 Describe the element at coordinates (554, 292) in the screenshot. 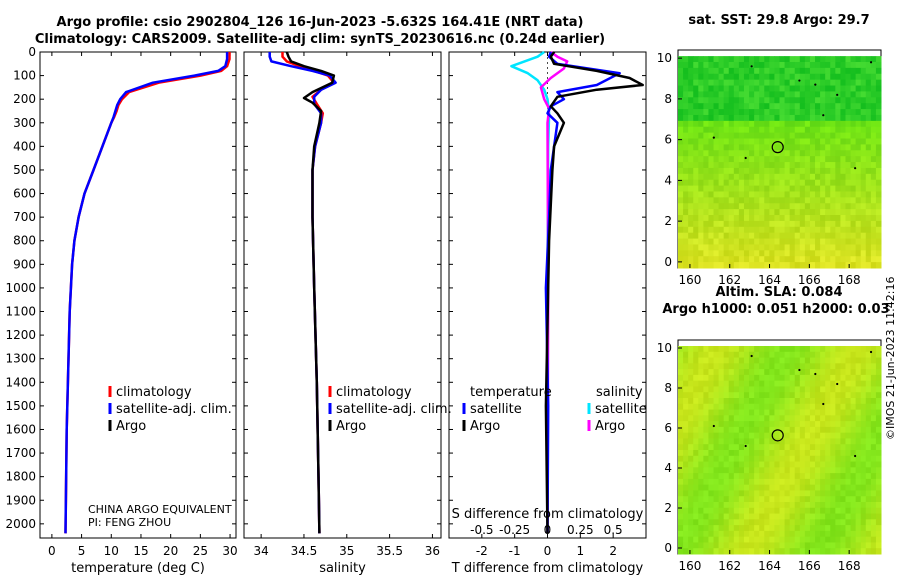

I see `salinity-diff-argo-line` at that location.